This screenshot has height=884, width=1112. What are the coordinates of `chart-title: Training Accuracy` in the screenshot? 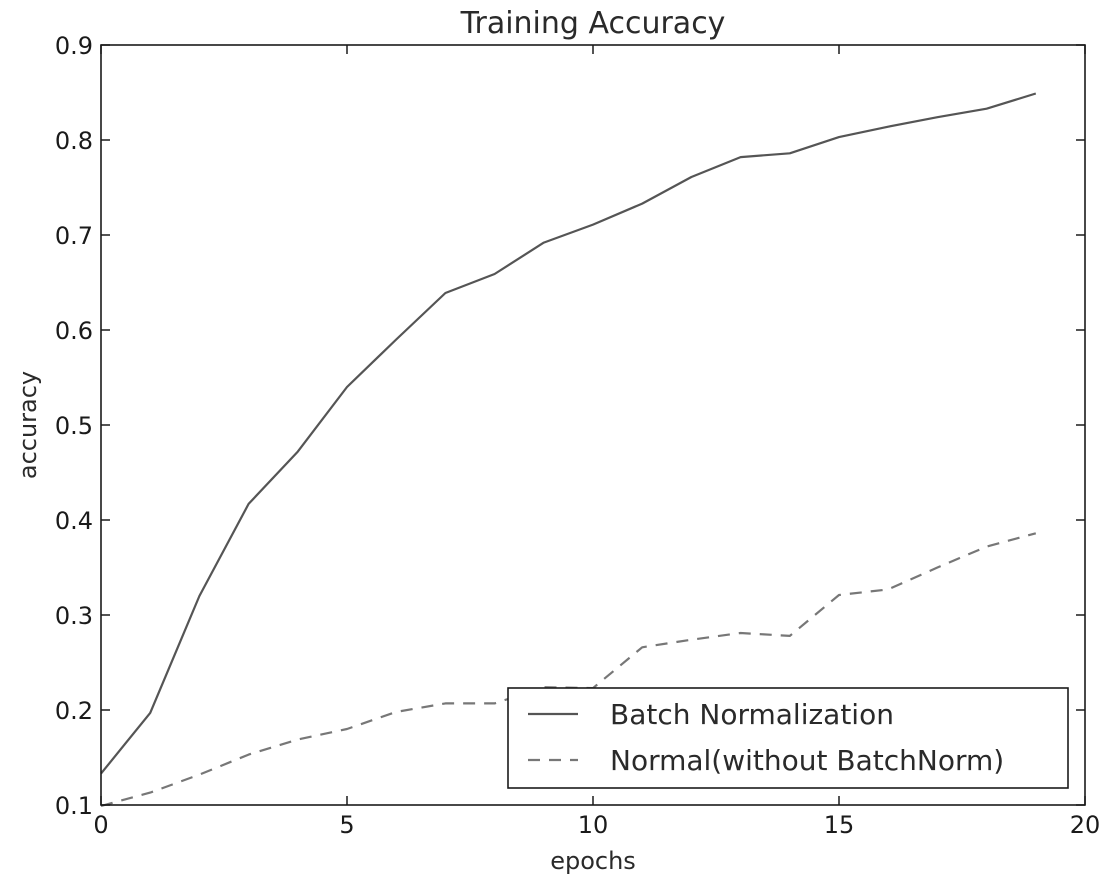 It's located at (593, 23).